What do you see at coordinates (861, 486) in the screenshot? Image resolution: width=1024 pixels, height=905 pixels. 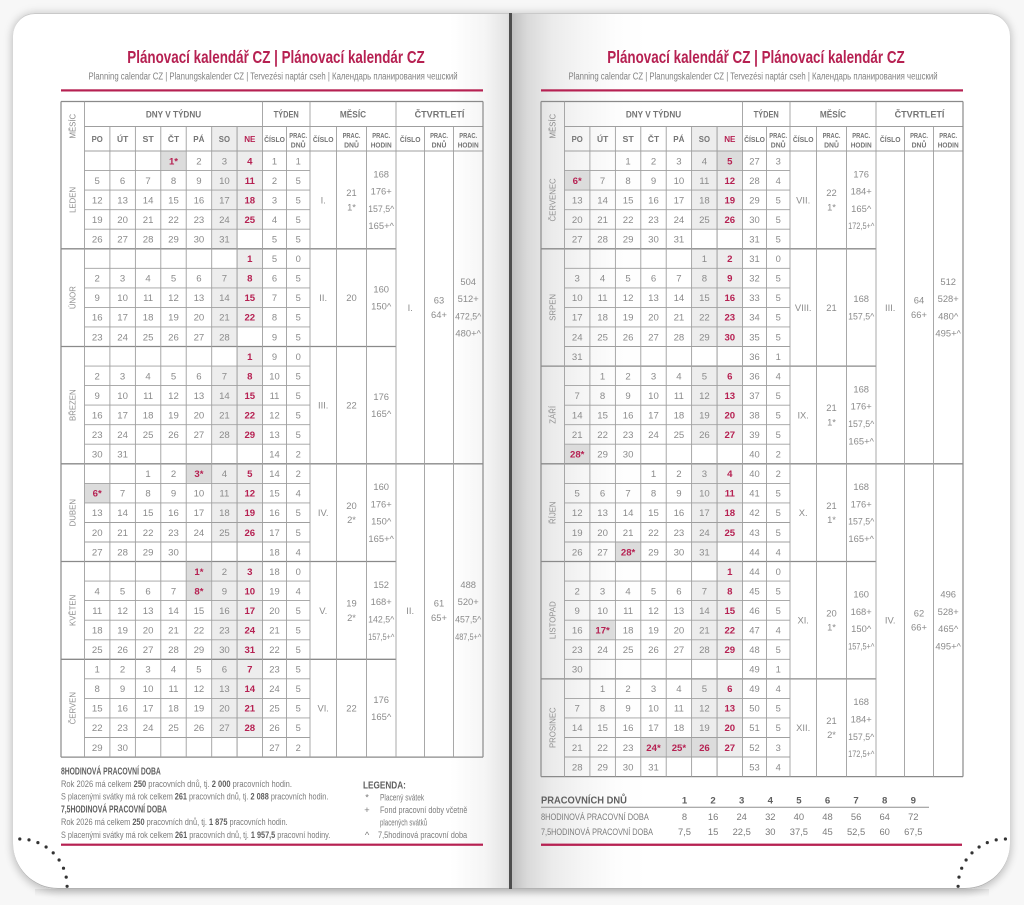 I see `svg-text: 168` at bounding box center [861, 486].